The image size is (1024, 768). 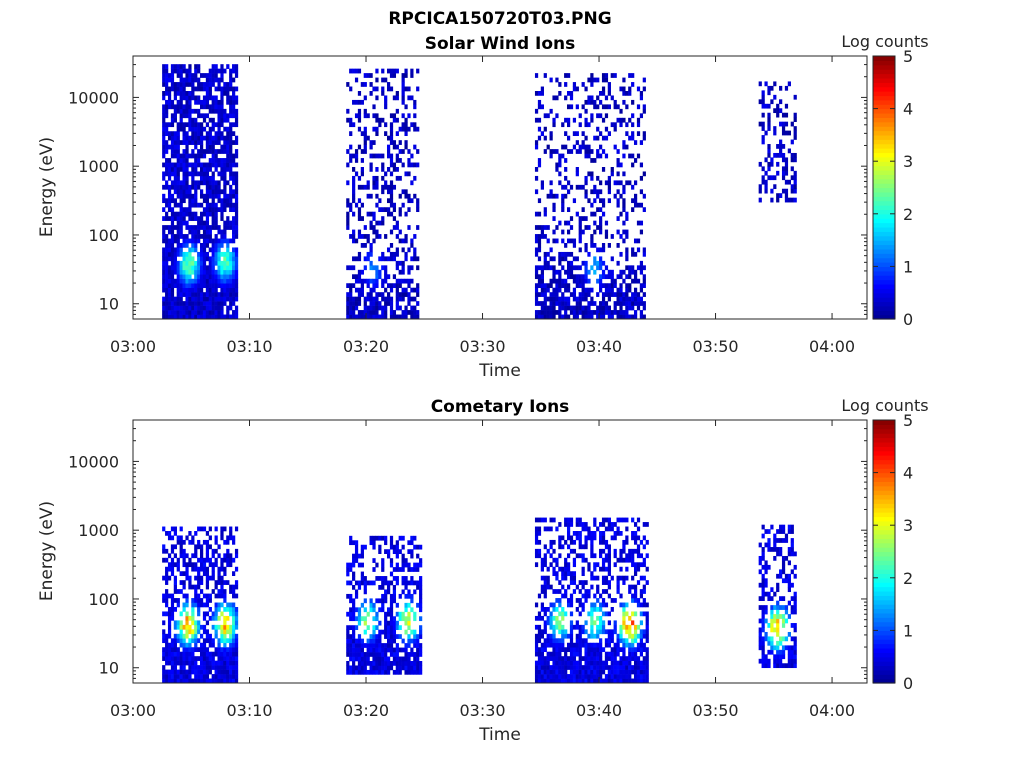 I want to click on y-tick-label: 100, so click(x=103, y=235).